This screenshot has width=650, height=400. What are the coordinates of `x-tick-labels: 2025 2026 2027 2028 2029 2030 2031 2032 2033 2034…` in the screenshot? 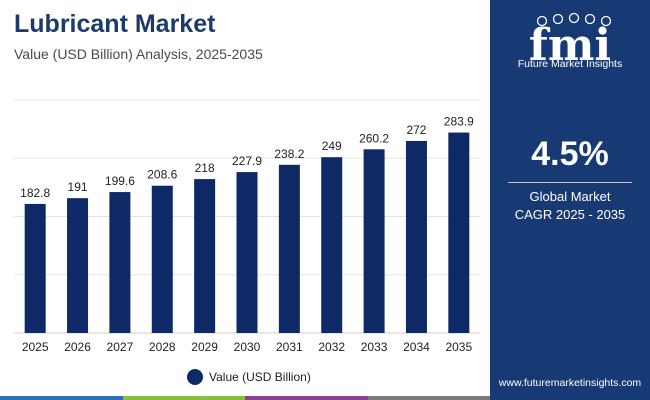 It's located at (247, 347).